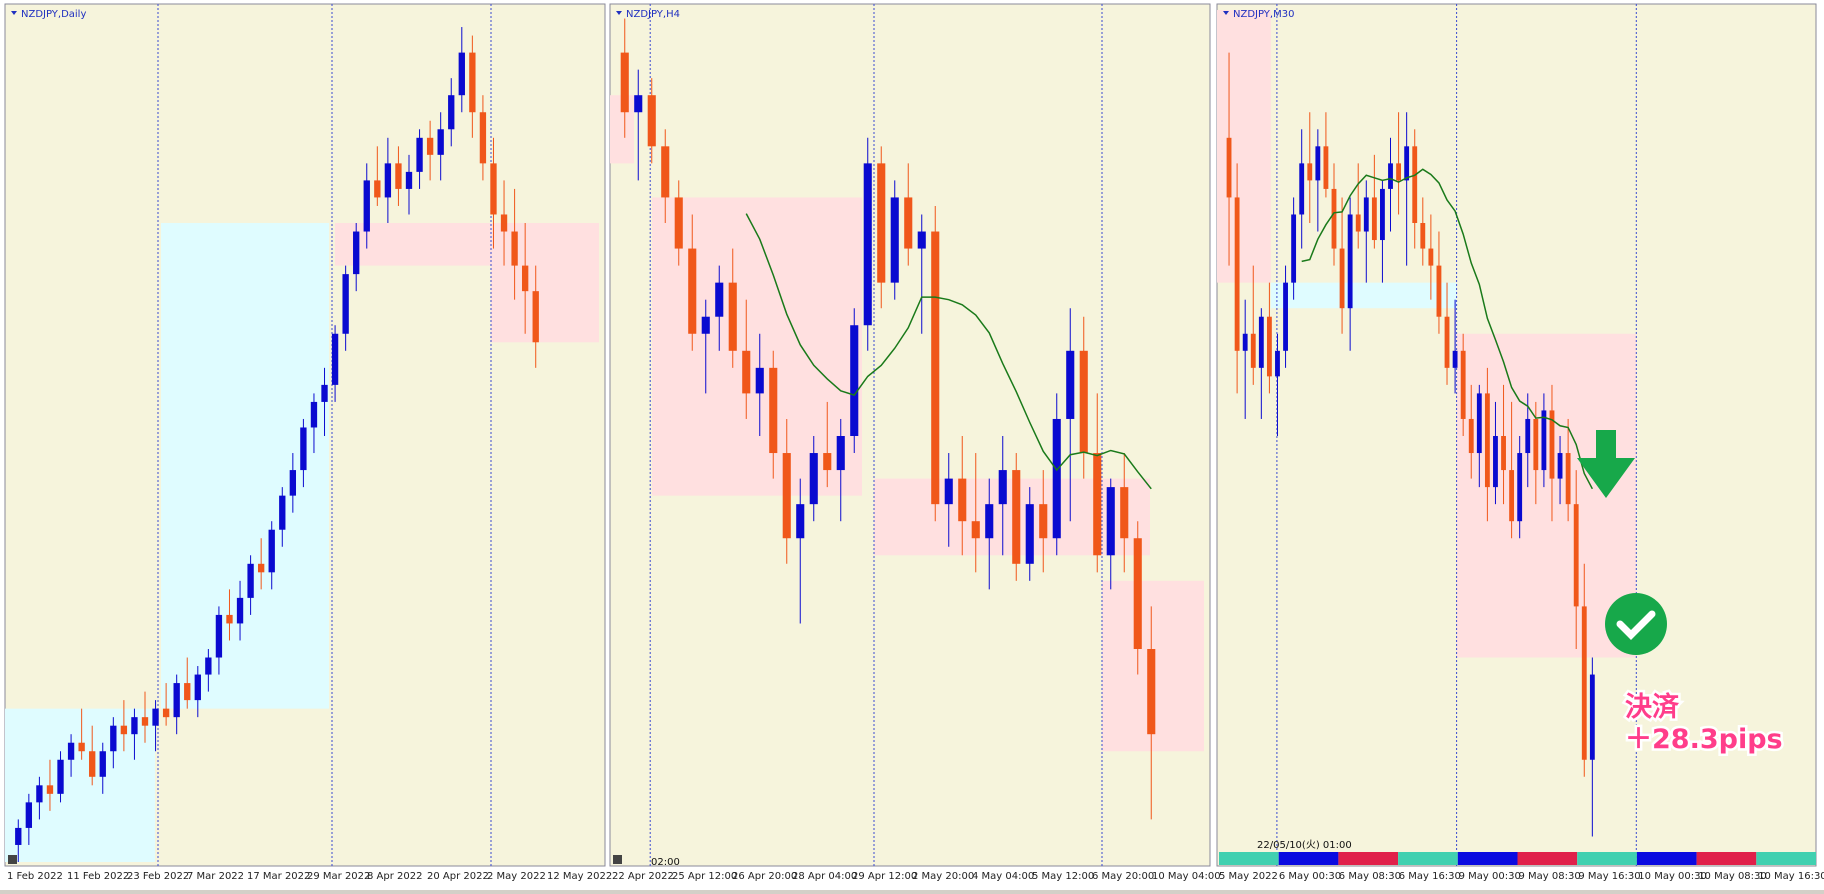  Describe the element at coordinates (948, 351) in the screenshot. I see `moving-average` at that location.